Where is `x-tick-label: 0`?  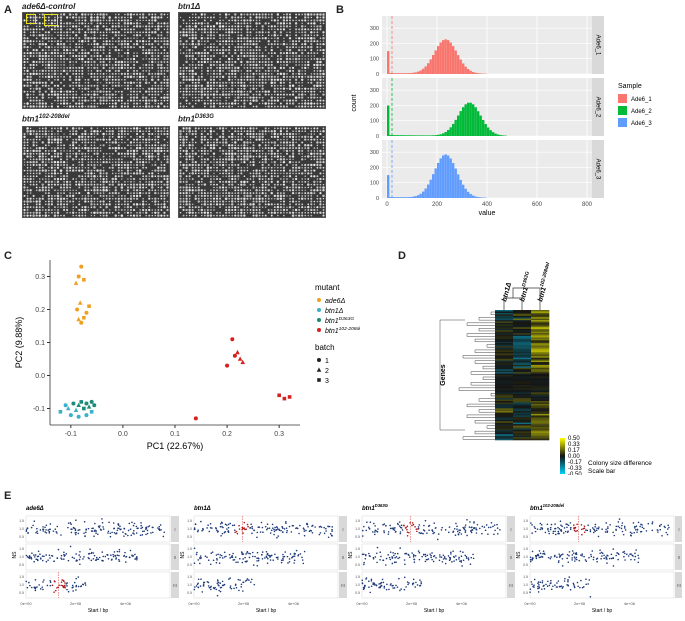 x-tick-label: 0 is located at coordinates (387, 205).